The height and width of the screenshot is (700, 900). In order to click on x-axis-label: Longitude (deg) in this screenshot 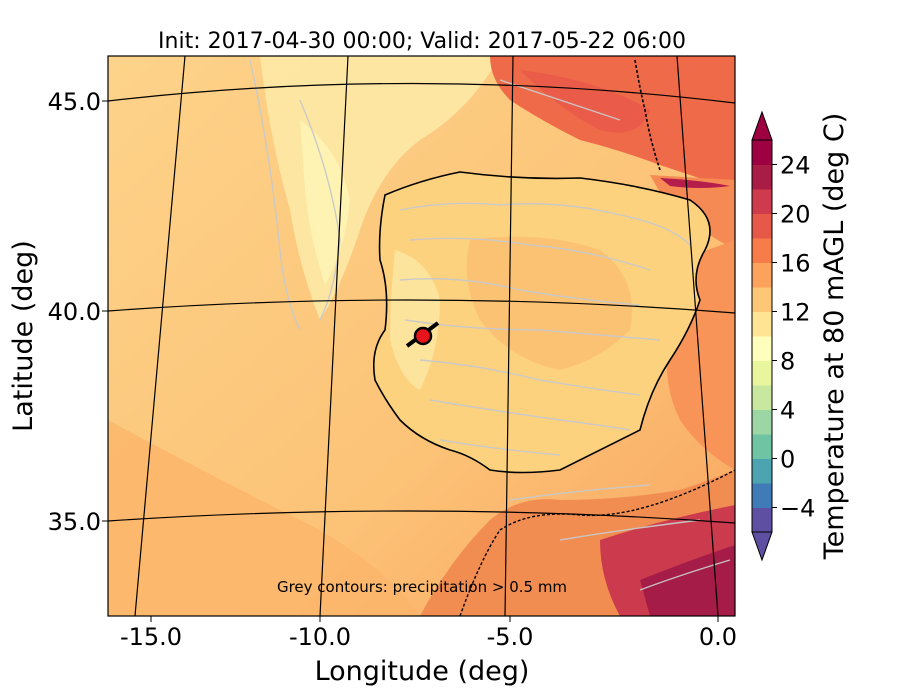, I will do `click(422, 671)`.